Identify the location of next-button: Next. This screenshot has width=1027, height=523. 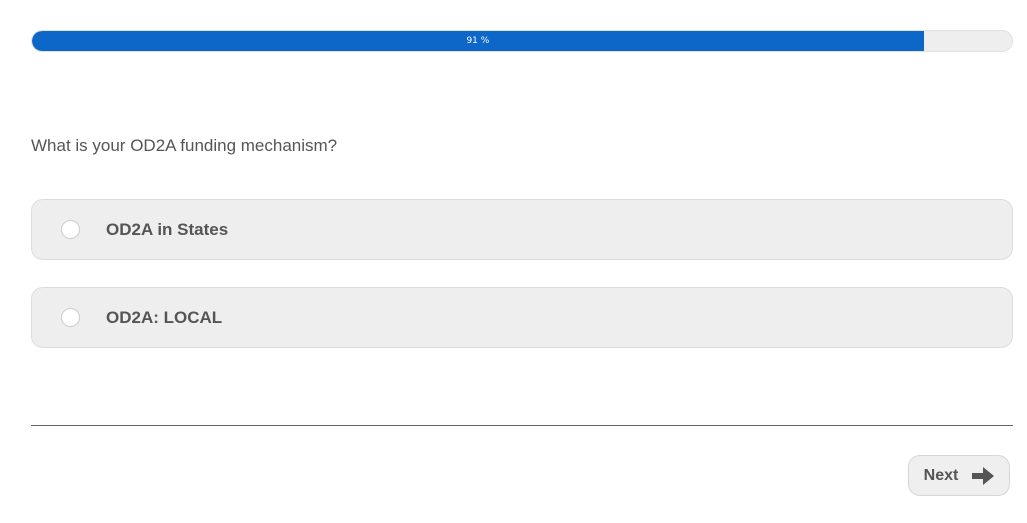
(959, 475).